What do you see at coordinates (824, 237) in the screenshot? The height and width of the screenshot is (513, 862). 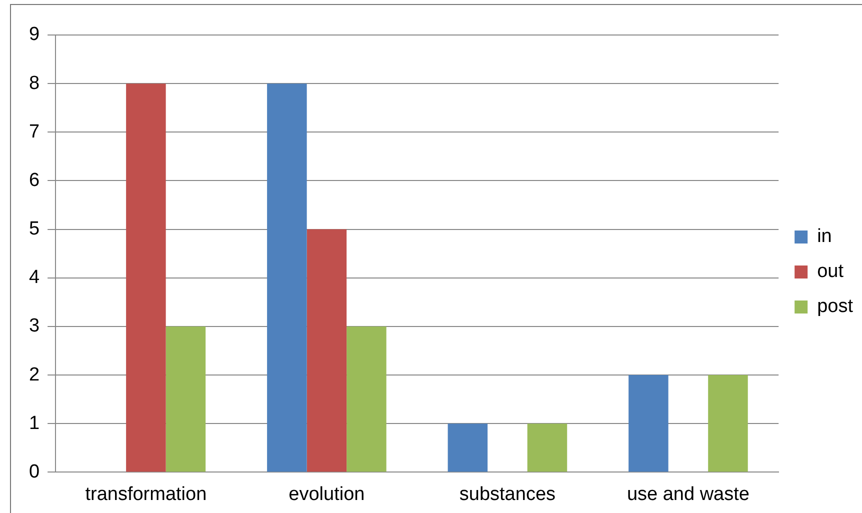 I see `legend-label: in` at bounding box center [824, 237].